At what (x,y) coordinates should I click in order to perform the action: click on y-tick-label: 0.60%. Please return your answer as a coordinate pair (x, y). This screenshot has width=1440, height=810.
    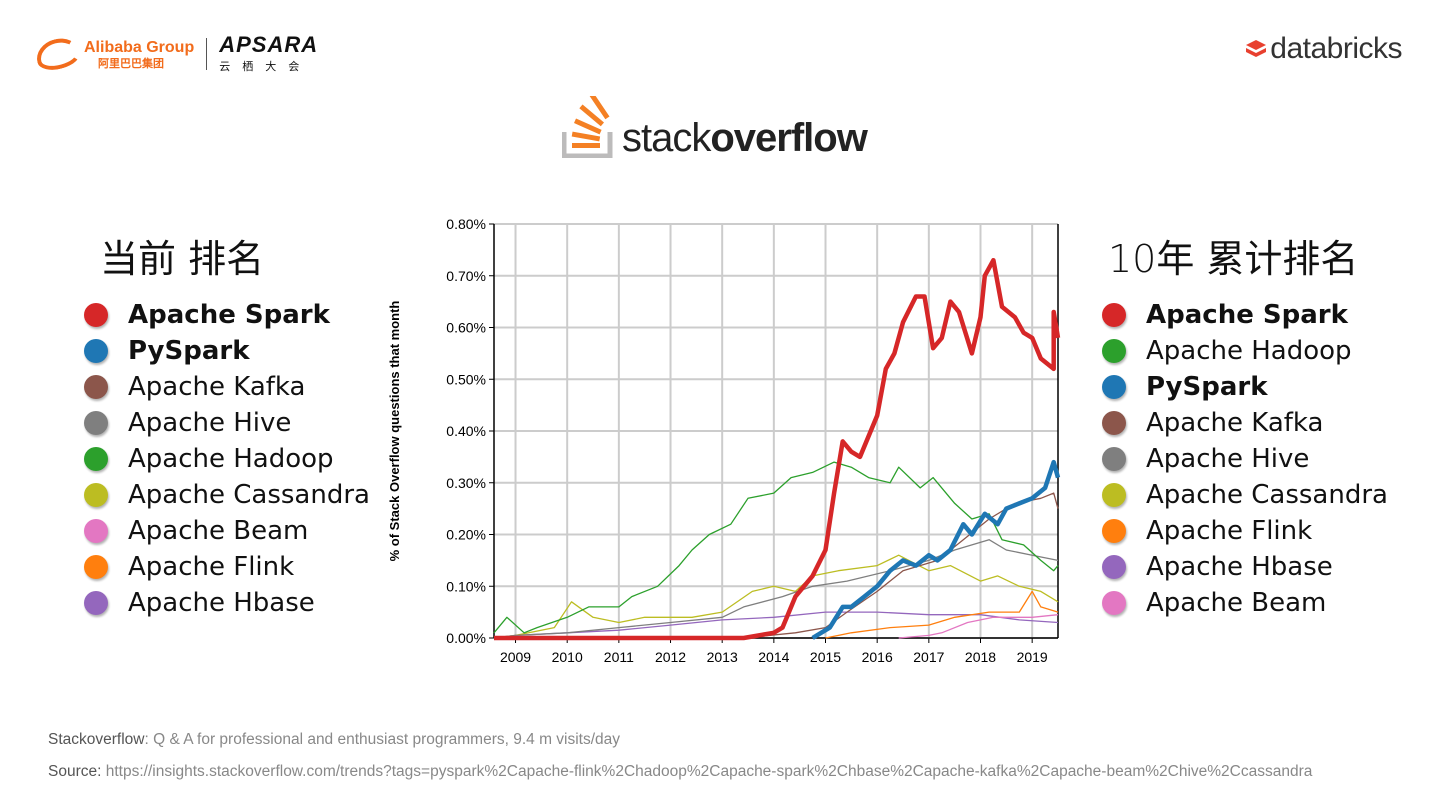
    Looking at the image, I should click on (466, 328).